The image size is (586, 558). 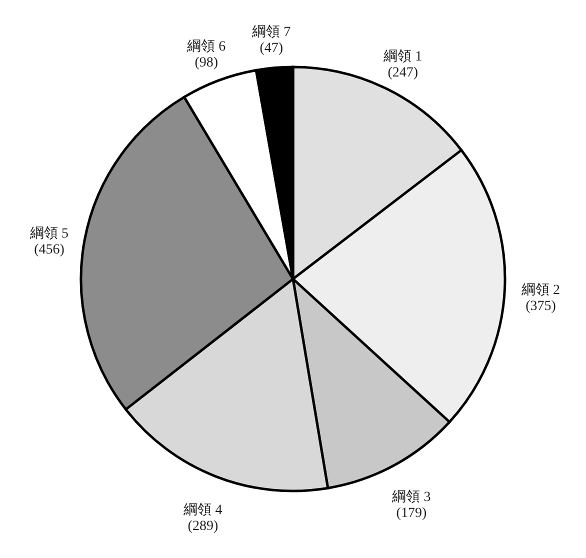 I want to click on data-label: (375), so click(x=541, y=306).